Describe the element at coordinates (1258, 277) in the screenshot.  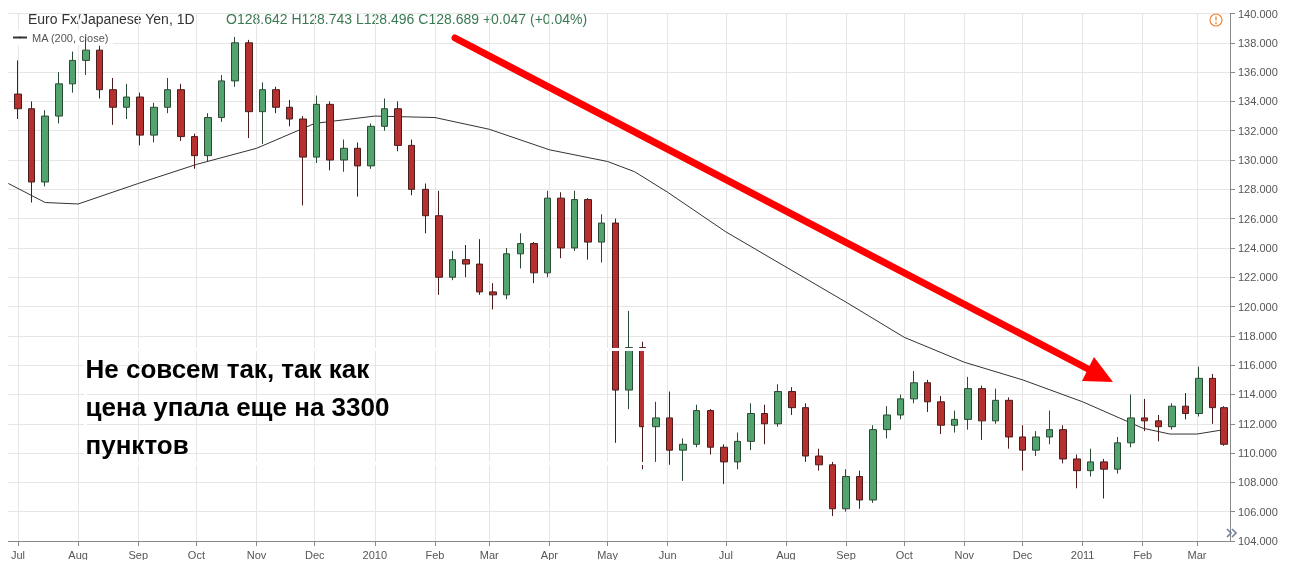
I see `y-tick-label: 122.000` at that location.